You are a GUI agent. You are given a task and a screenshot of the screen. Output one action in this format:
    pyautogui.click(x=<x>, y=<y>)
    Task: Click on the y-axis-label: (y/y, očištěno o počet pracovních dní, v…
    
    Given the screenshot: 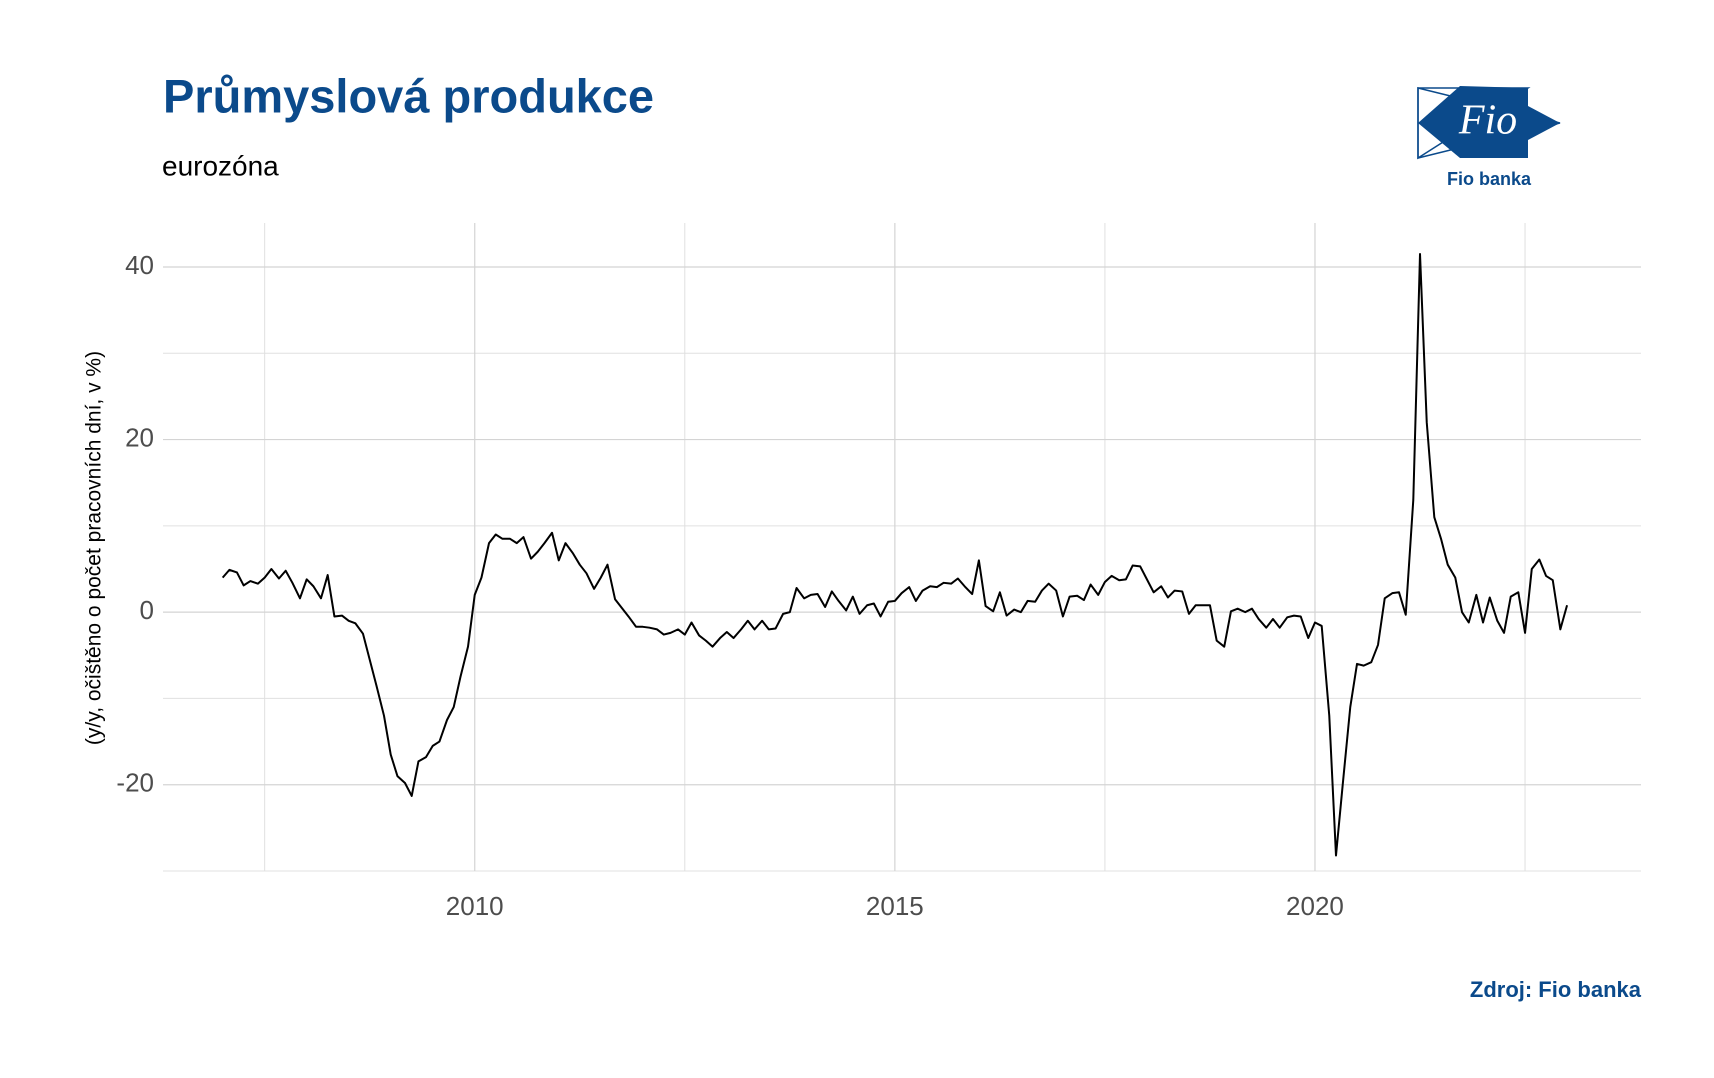 What is the action you would take?
    pyautogui.click(x=94, y=548)
    